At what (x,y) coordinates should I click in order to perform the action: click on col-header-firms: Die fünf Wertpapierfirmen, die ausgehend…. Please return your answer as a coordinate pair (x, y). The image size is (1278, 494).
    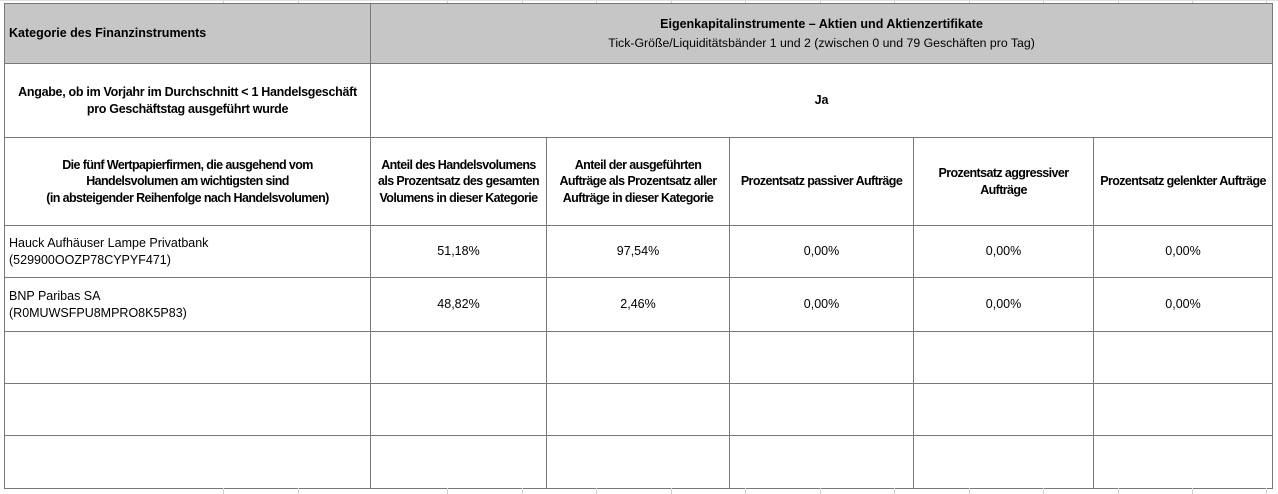
    Looking at the image, I should click on (187, 181).